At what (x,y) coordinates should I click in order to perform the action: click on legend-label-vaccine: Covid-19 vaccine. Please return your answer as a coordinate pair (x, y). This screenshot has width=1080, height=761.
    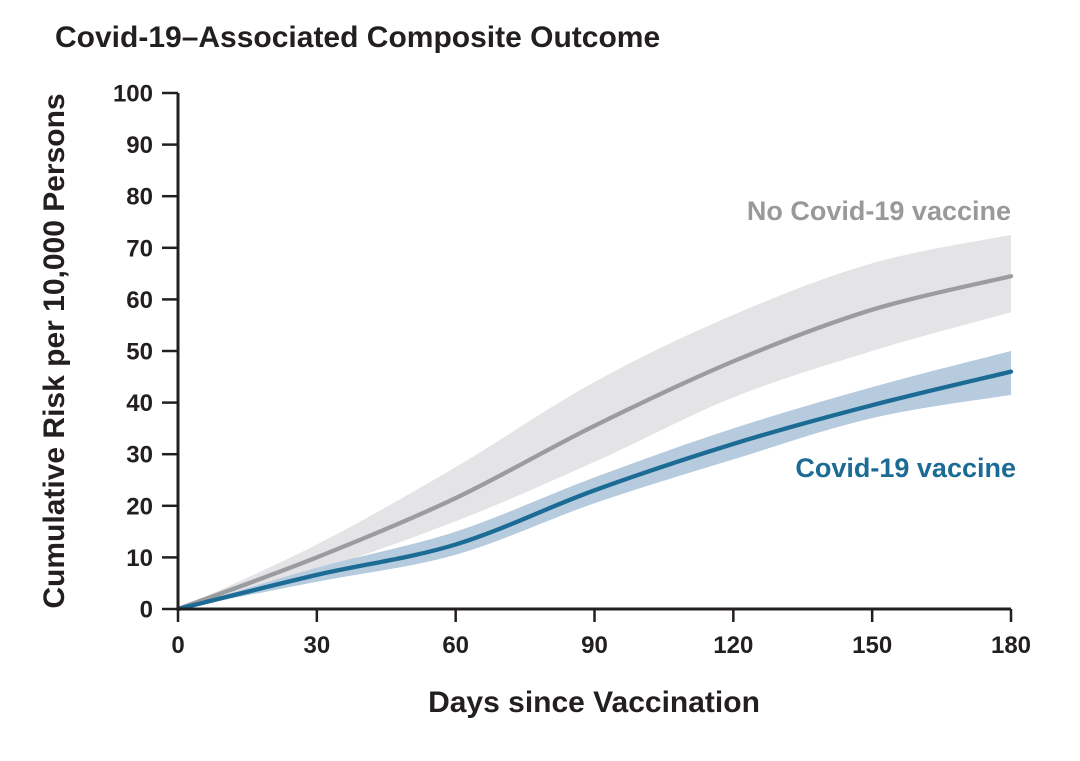
    Looking at the image, I should click on (905, 468).